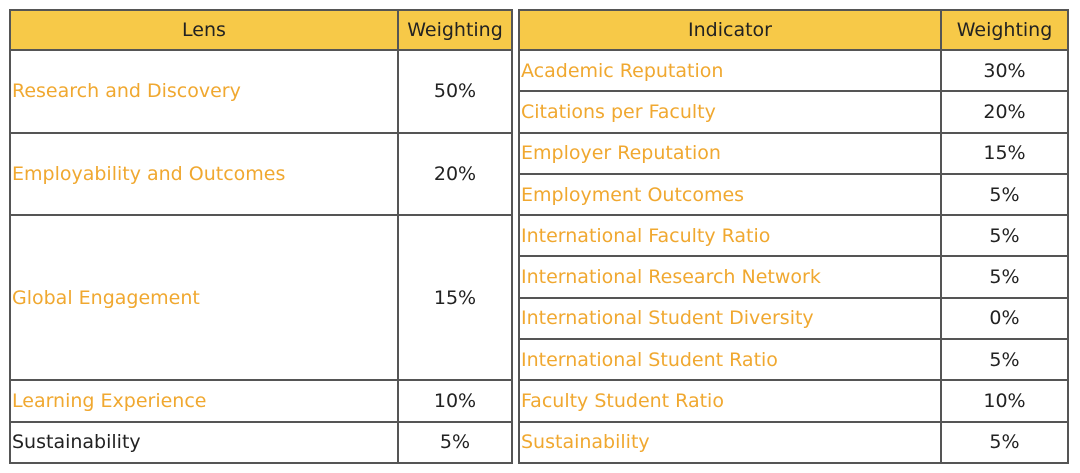  Describe the element at coordinates (455, 91) in the screenshot. I see `lens-weighting: 50%` at that location.